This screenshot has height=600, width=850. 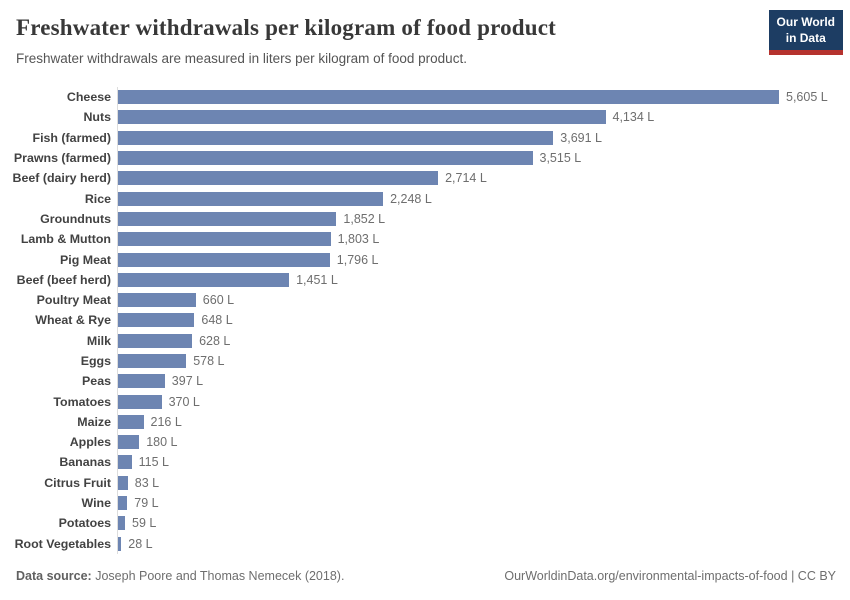 What do you see at coordinates (481, 279) in the screenshot?
I see `bar-track: 1,451 L` at bounding box center [481, 279].